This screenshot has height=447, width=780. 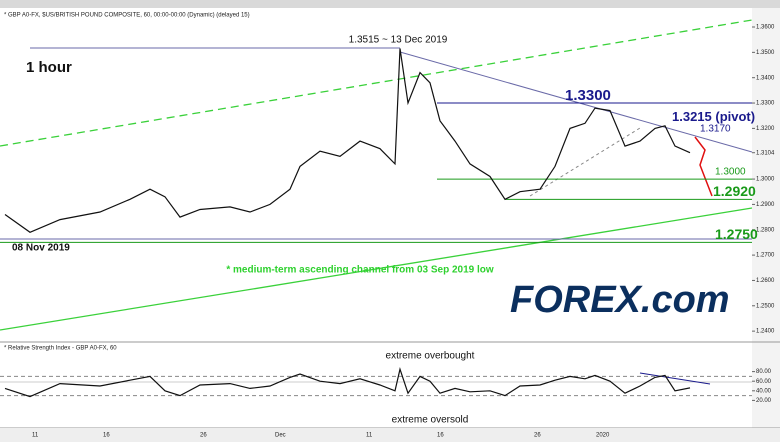 I want to click on price-axis, so click(x=766, y=218).